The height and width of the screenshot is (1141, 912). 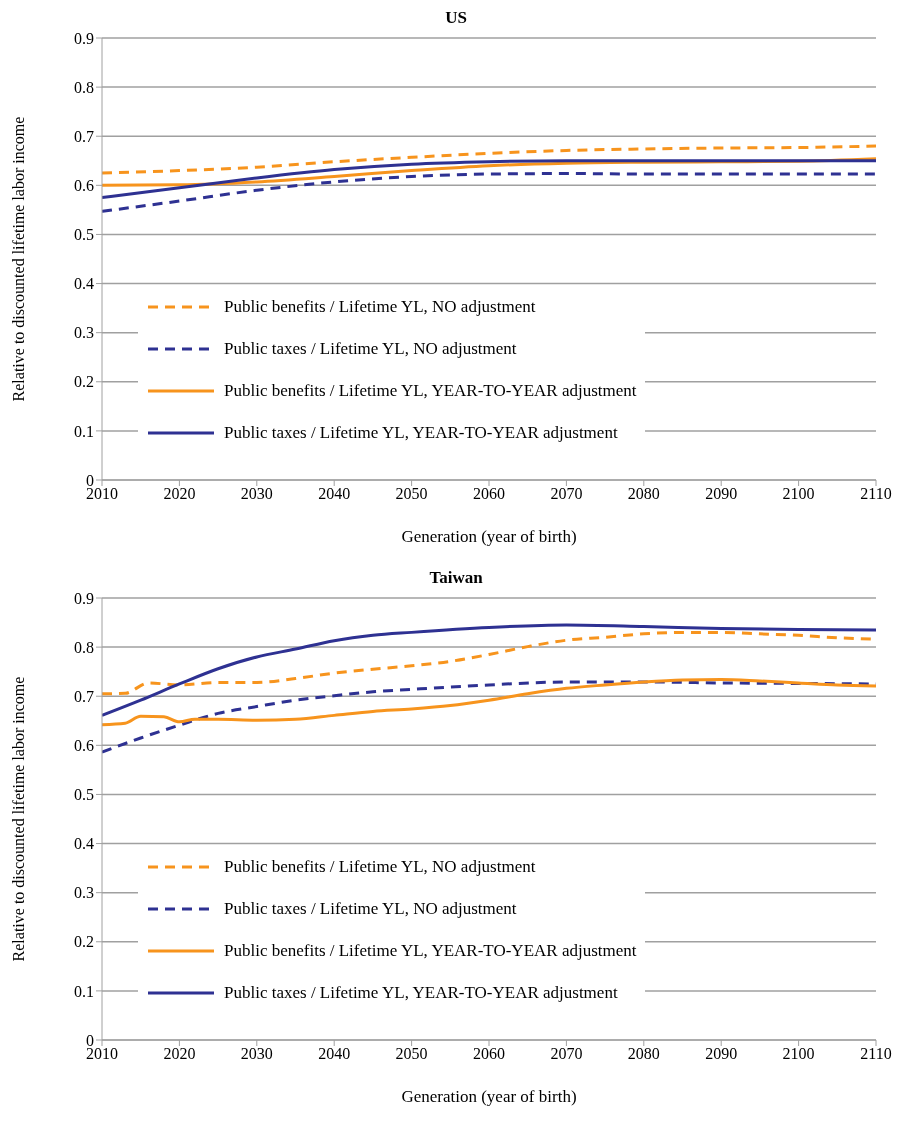 What do you see at coordinates (489, 159) in the screenshot?
I see `line-series` at bounding box center [489, 159].